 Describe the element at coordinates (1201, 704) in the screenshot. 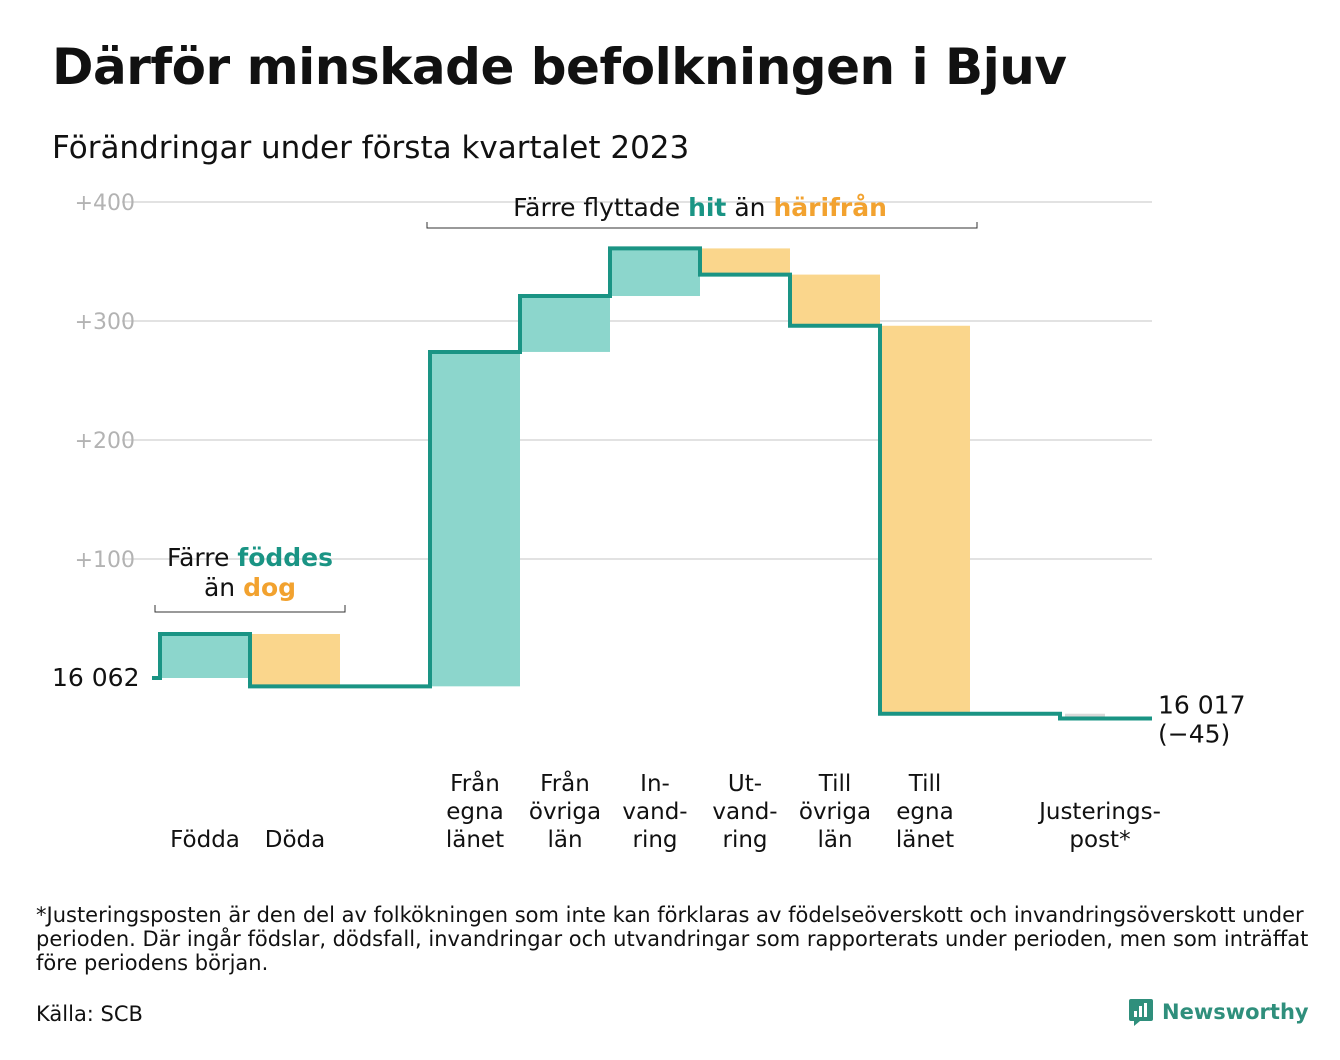

I see `end-value-label: 16 017` at that location.